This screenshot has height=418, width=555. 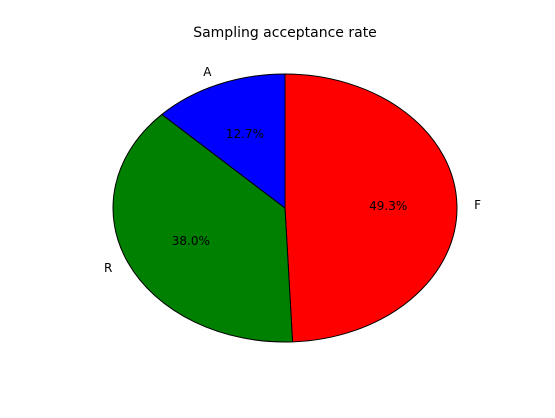 I want to click on pie-slice-a, so click(x=223, y=141).